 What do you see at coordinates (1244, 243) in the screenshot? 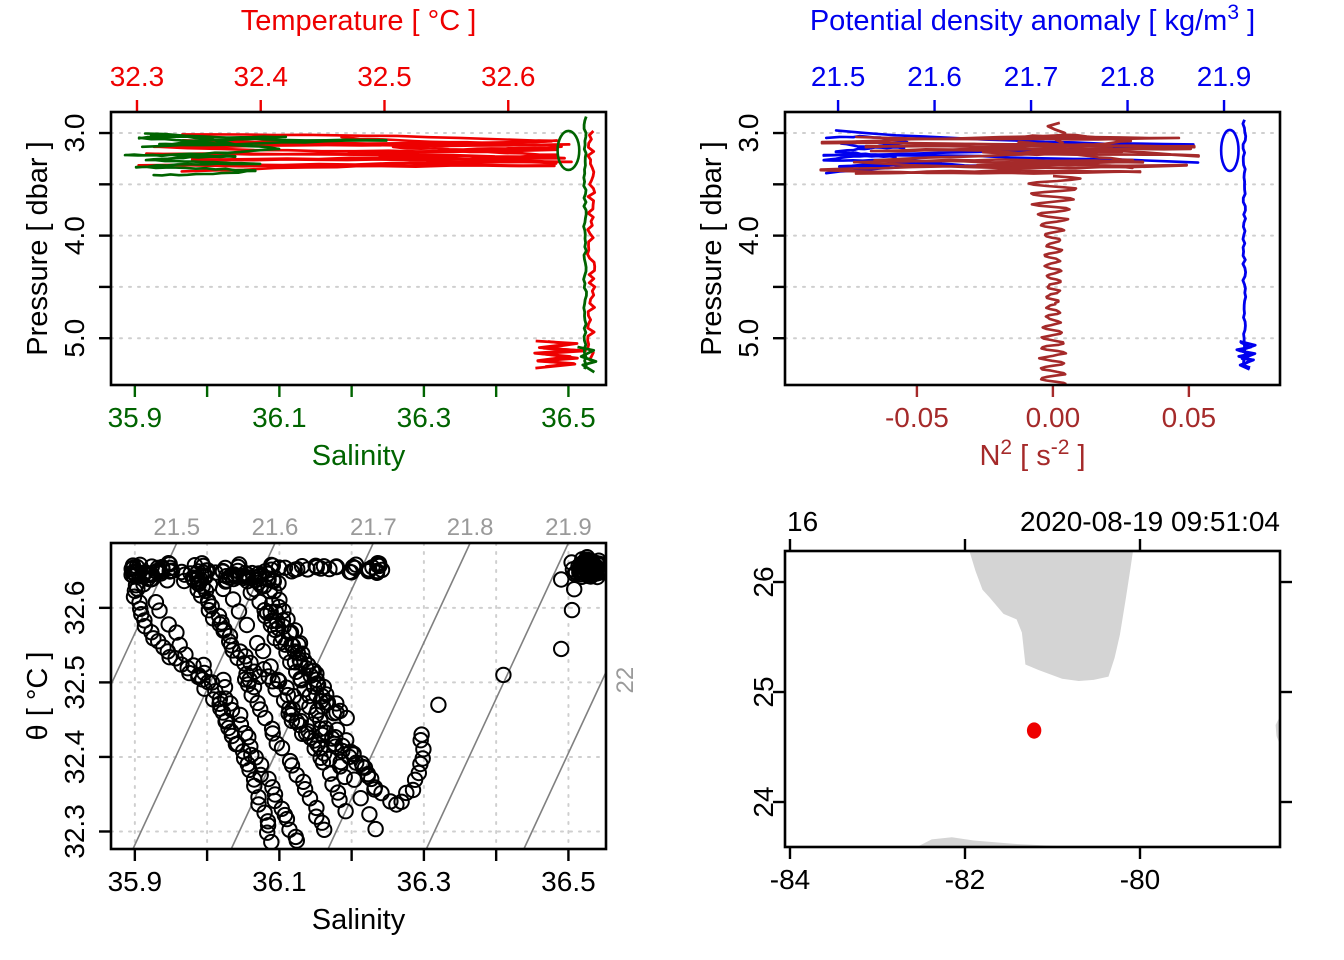
I see `trace-vertical-potential-density-anomaly-deep` at bounding box center [1244, 243].